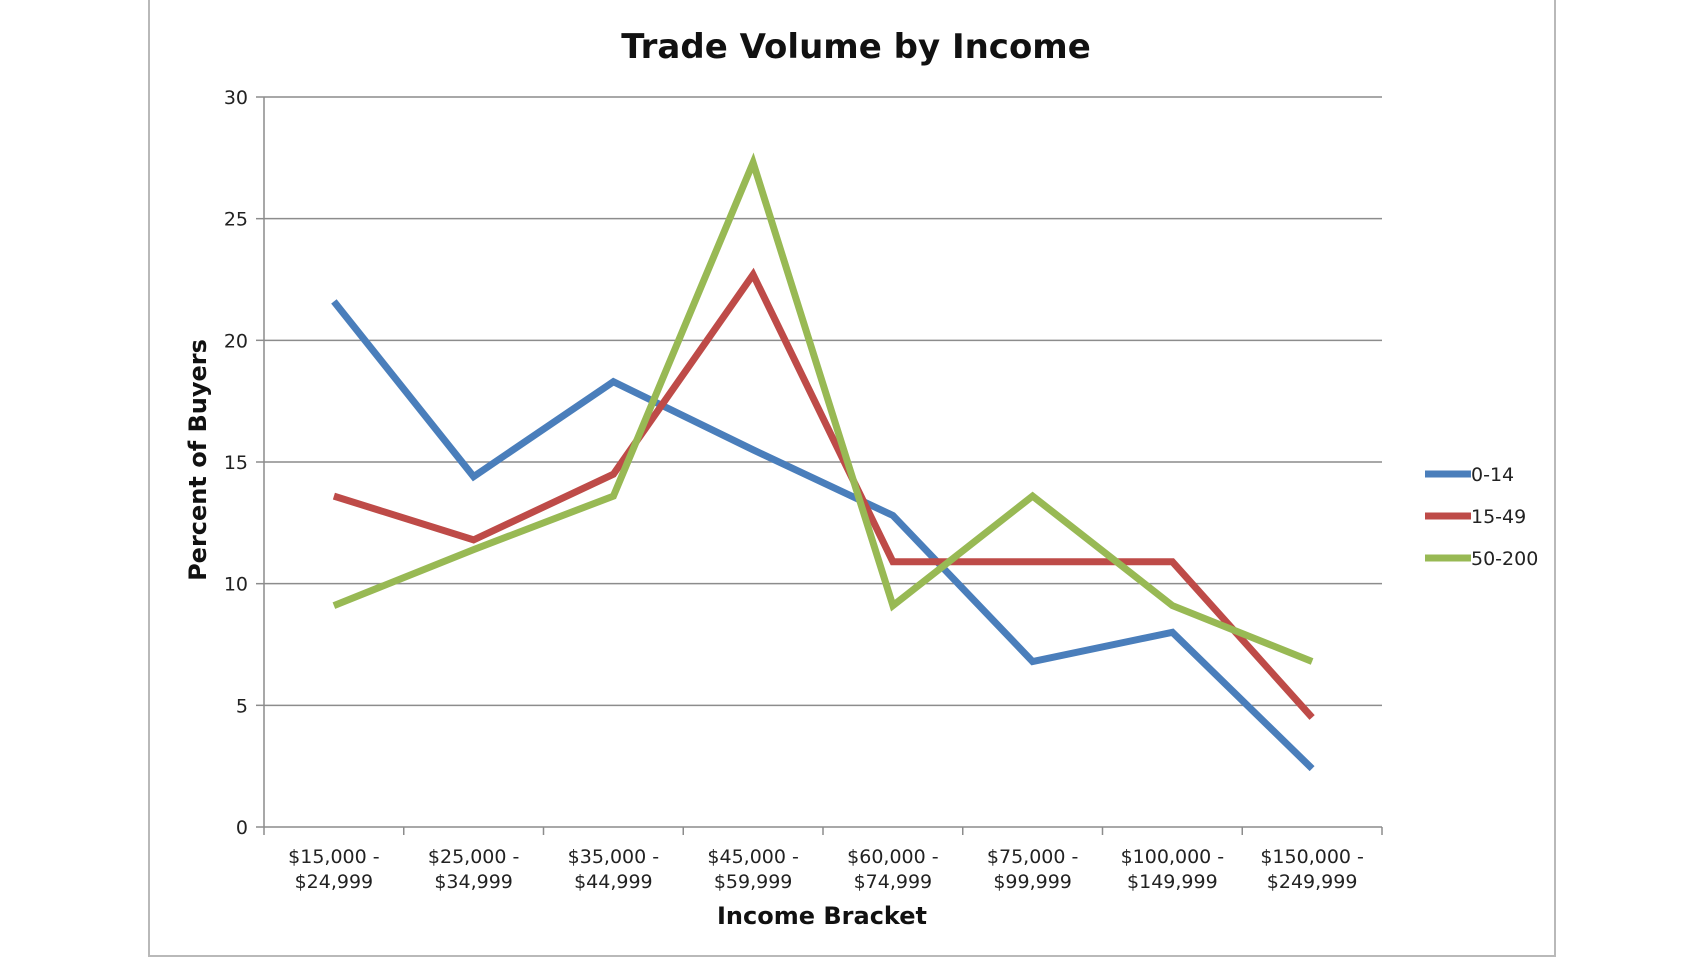  I want to click on x-axis-title: Income Bracket, so click(822, 916).